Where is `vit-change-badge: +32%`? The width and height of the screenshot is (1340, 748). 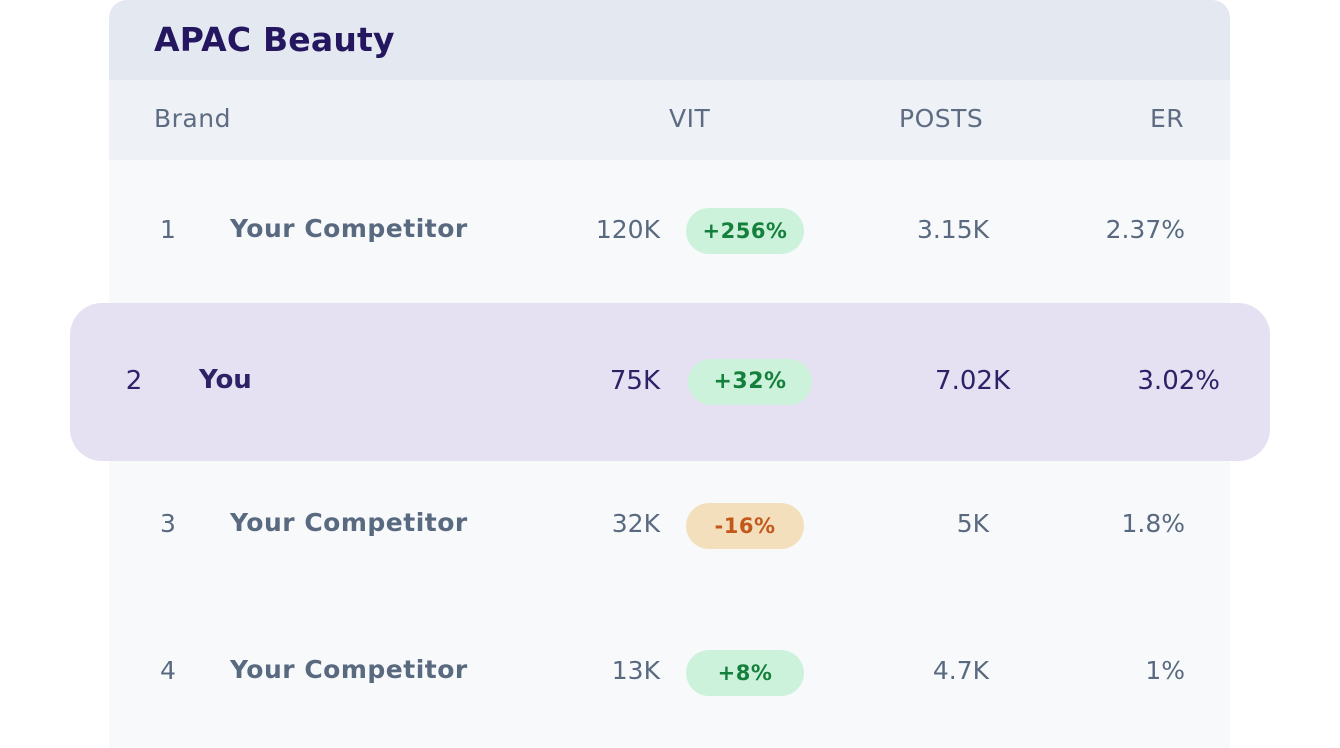
vit-change-badge: +32% is located at coordinates (750, 382).